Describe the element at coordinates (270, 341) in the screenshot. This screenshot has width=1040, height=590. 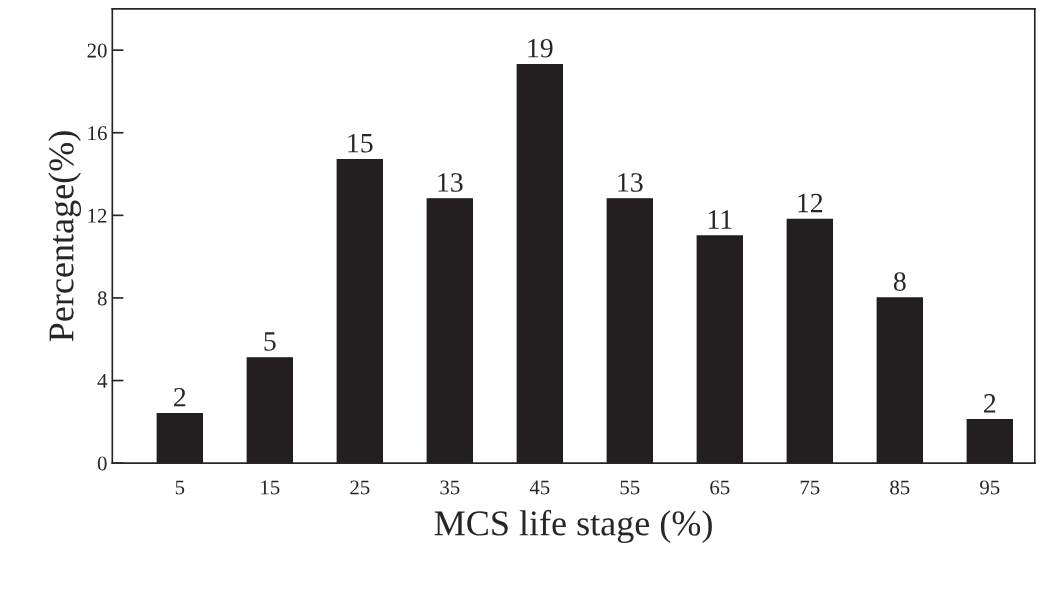
I see `data-label: 5` at that location.